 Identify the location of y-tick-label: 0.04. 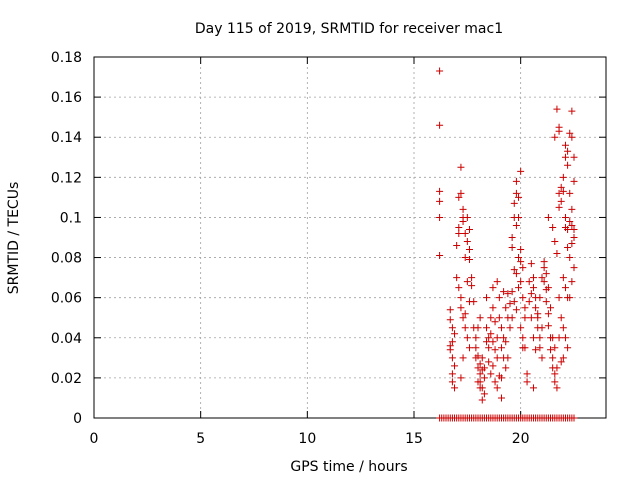
(66, 339).